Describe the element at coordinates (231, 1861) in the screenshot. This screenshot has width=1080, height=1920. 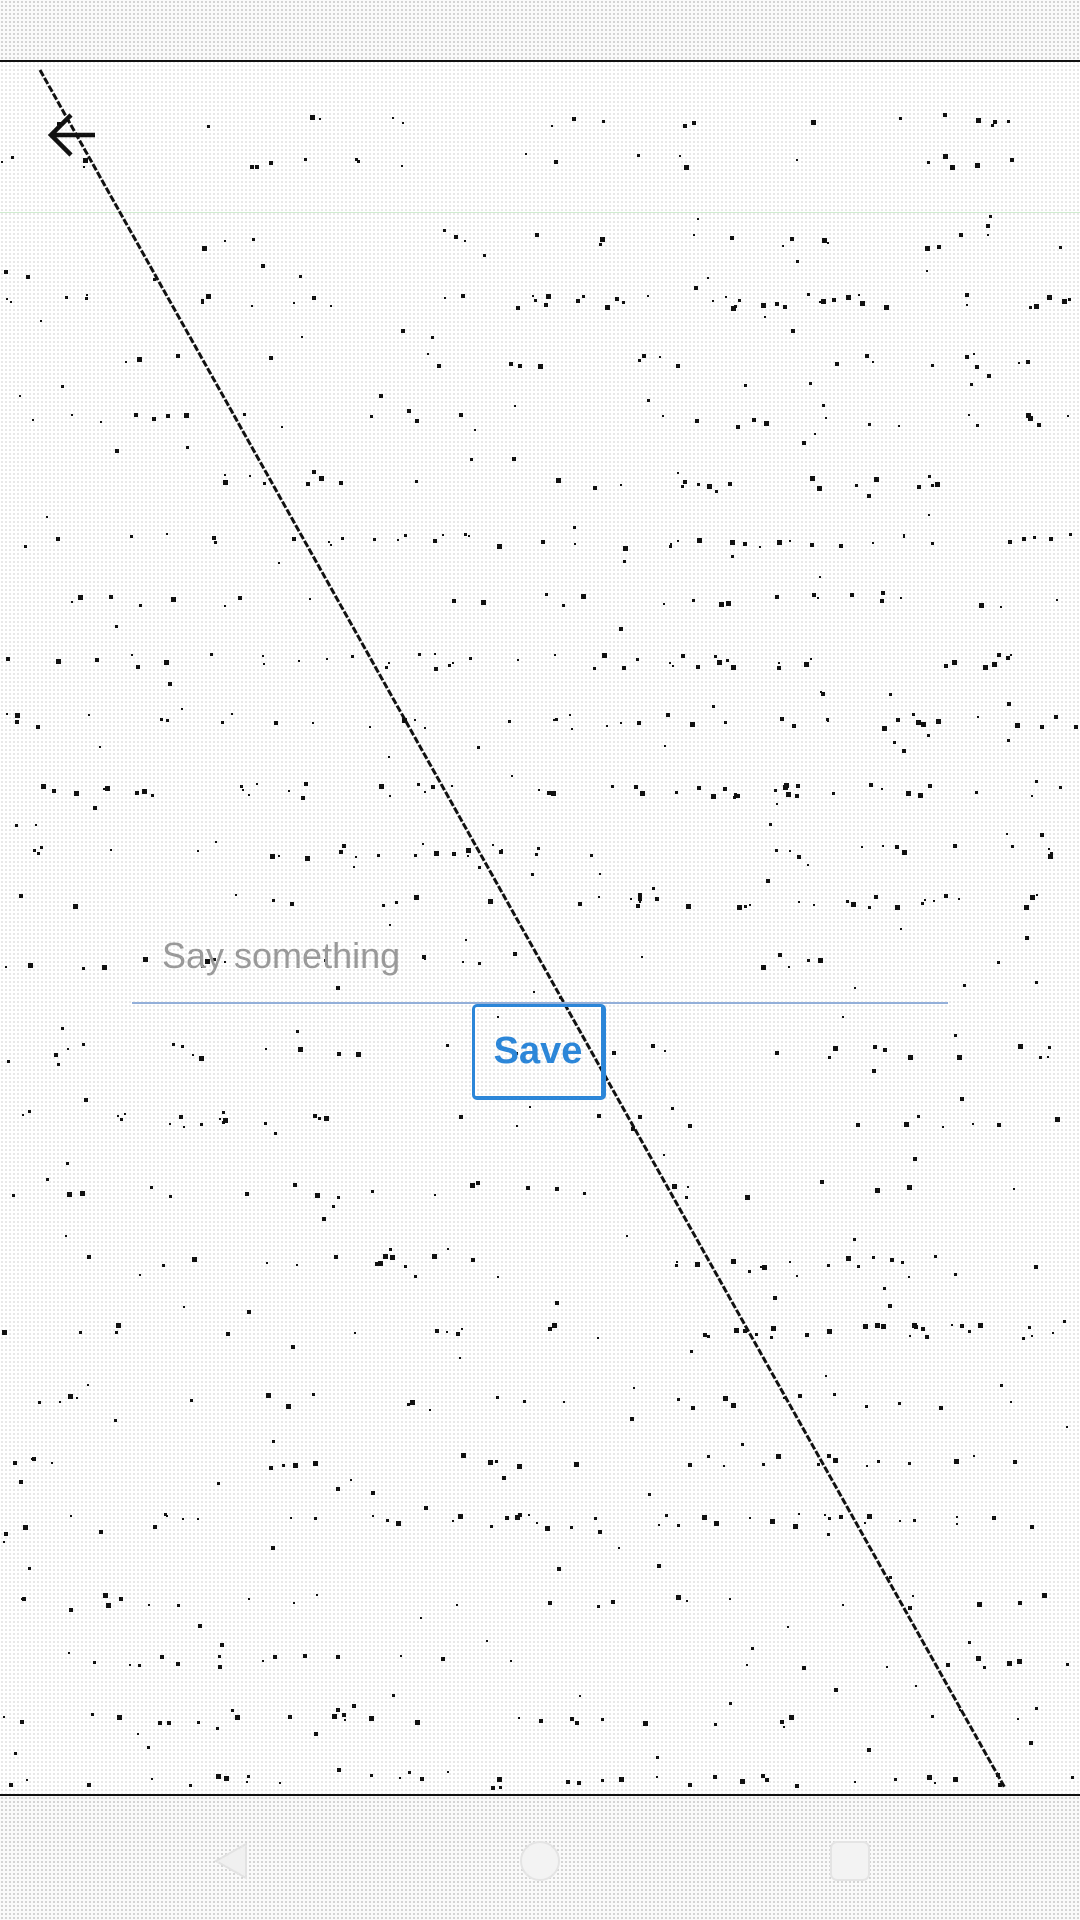
I see `nav-back-button` at that location.